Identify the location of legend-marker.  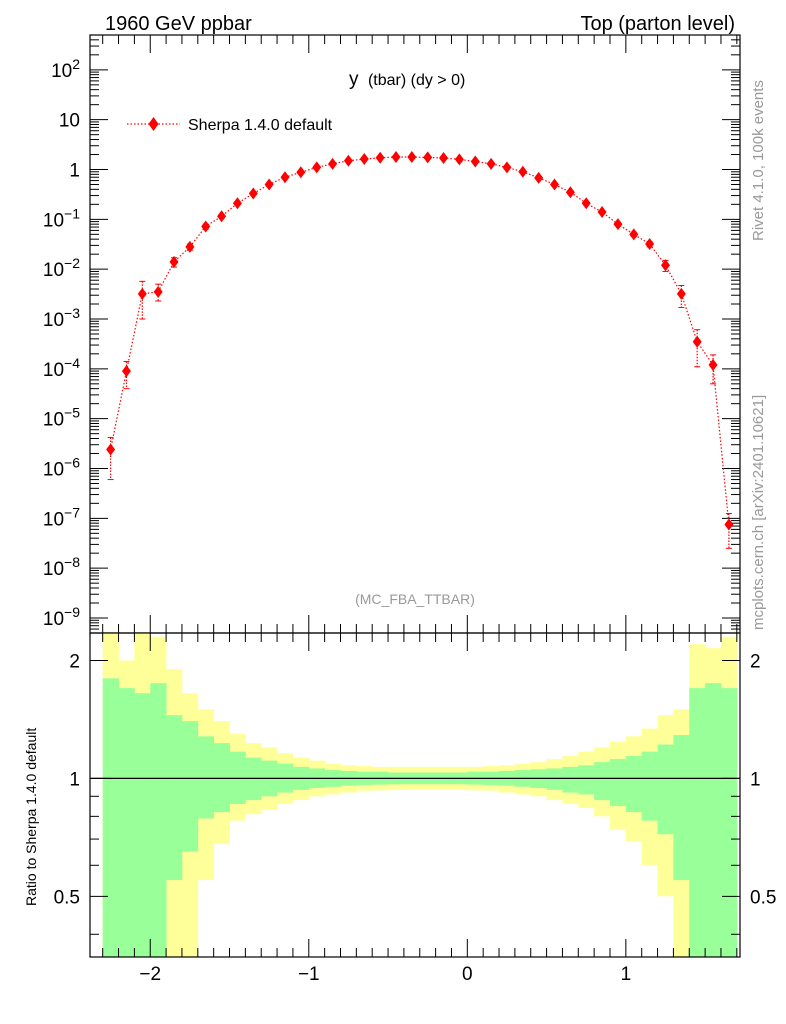
(153, 124).